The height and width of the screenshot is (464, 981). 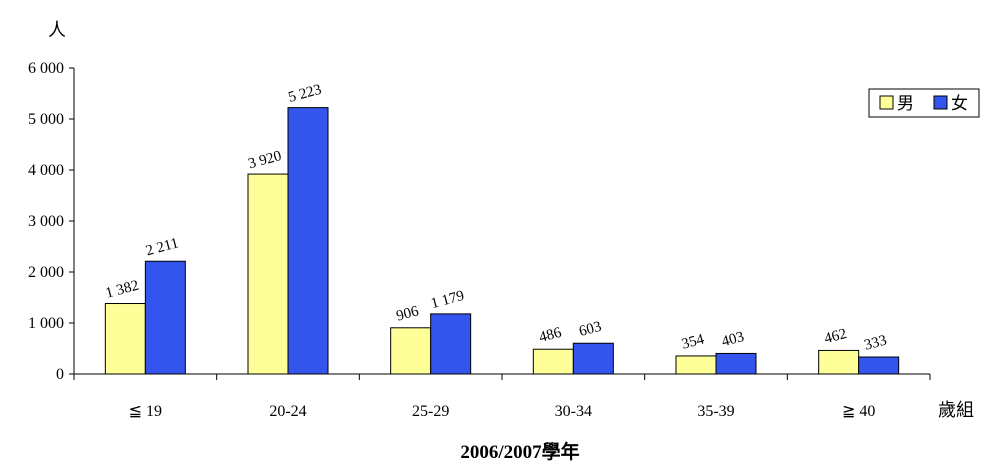 What do you see at coordinates (265, 160) in the screenshot?
I see `data-label: 3 920` at bounding box center [265, 160].